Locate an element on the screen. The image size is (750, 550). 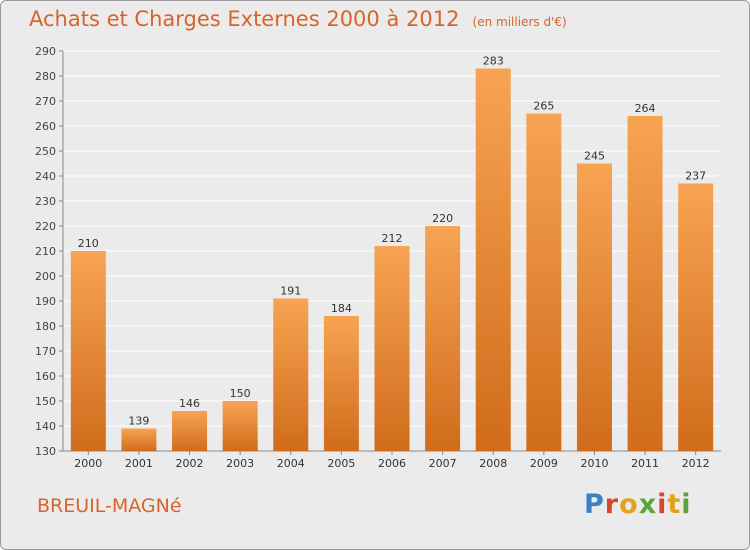
x-tick-label: 2005 is located at coordinates (341, 463).